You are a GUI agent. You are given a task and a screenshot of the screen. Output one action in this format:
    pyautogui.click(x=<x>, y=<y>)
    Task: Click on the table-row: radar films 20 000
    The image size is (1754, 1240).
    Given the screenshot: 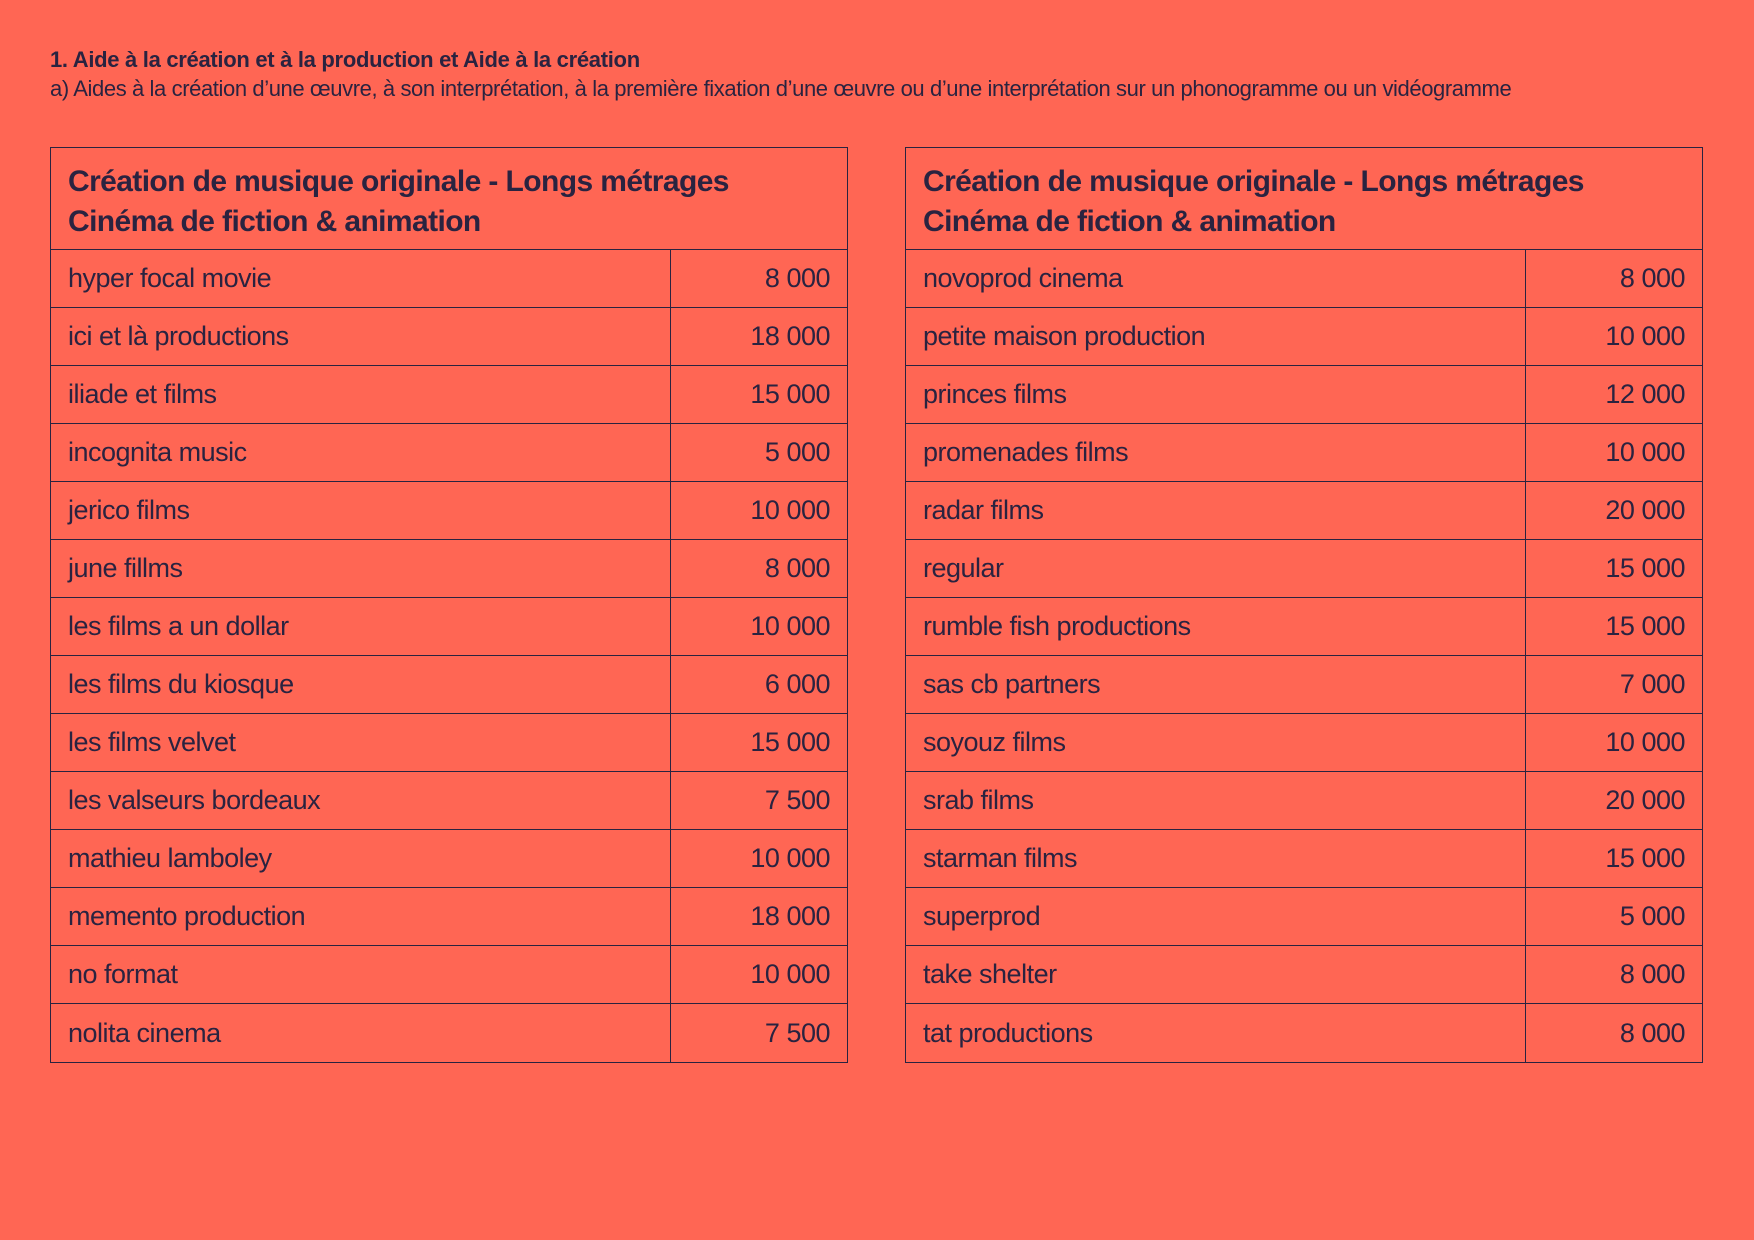 What is the action you would take?
    pyautogui.click(x=1304, y=511)
    